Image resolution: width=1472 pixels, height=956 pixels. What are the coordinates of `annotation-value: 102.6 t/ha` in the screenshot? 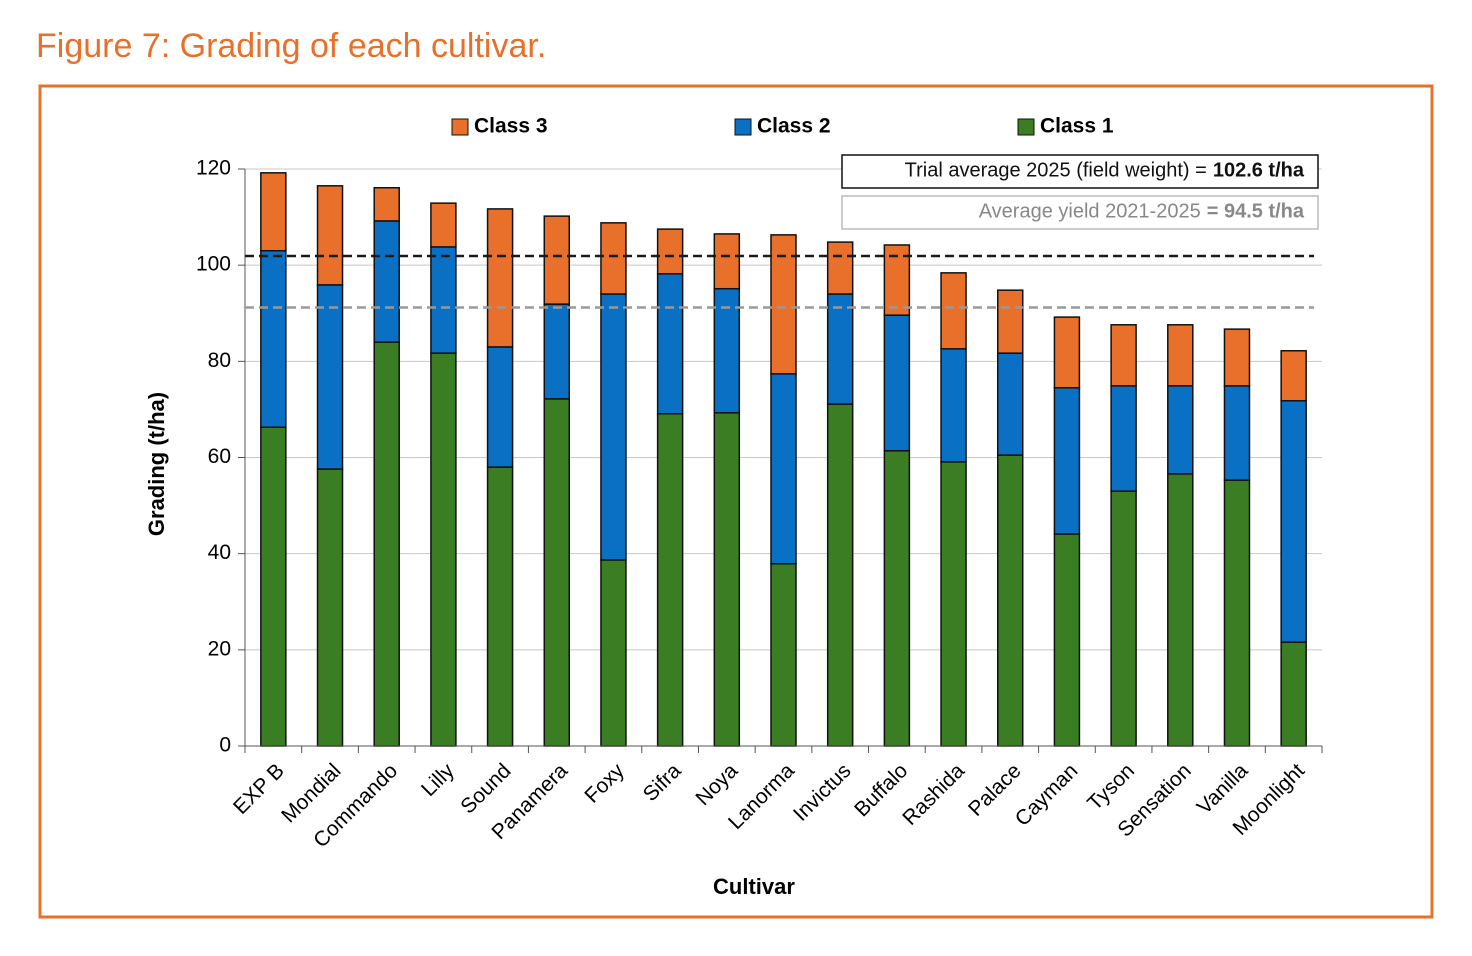 It's located at (1259, 171).